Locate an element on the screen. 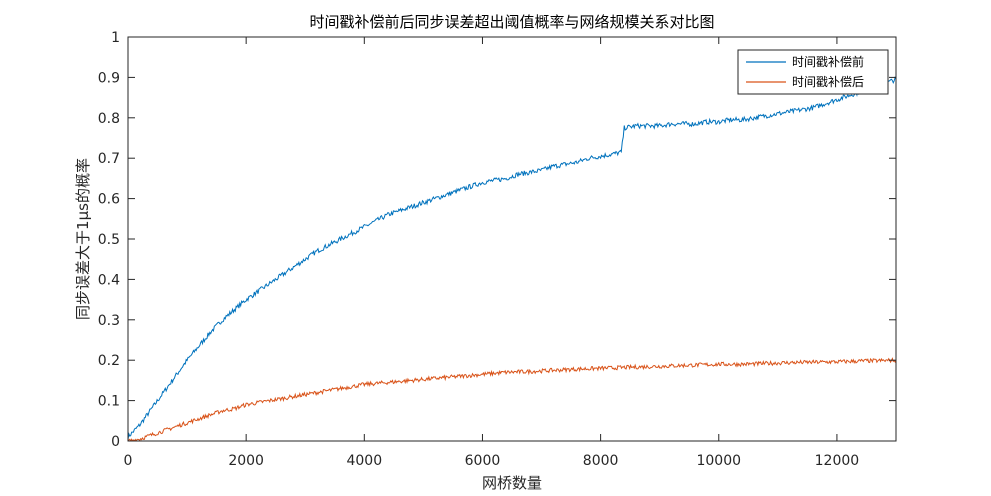 Image resolution: width=991 pixels, height=496 pixels. y-tick-label: 0.6 is located at coordinates (109, 200).